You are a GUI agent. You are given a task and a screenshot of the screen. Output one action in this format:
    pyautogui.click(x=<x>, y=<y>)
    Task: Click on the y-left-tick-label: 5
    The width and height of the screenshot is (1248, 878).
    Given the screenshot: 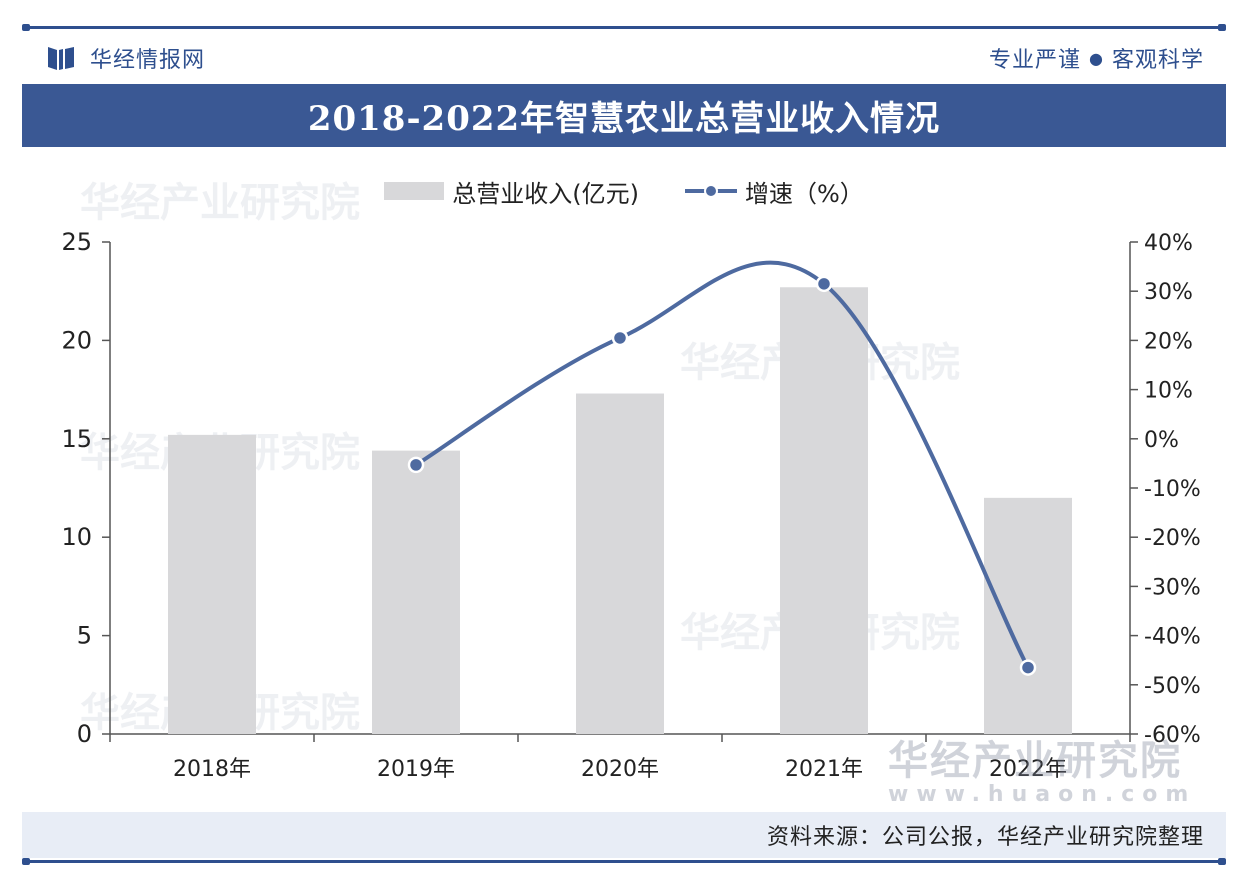 What is the action you would take?
    pyautogui.click(x=84, y=636)
    